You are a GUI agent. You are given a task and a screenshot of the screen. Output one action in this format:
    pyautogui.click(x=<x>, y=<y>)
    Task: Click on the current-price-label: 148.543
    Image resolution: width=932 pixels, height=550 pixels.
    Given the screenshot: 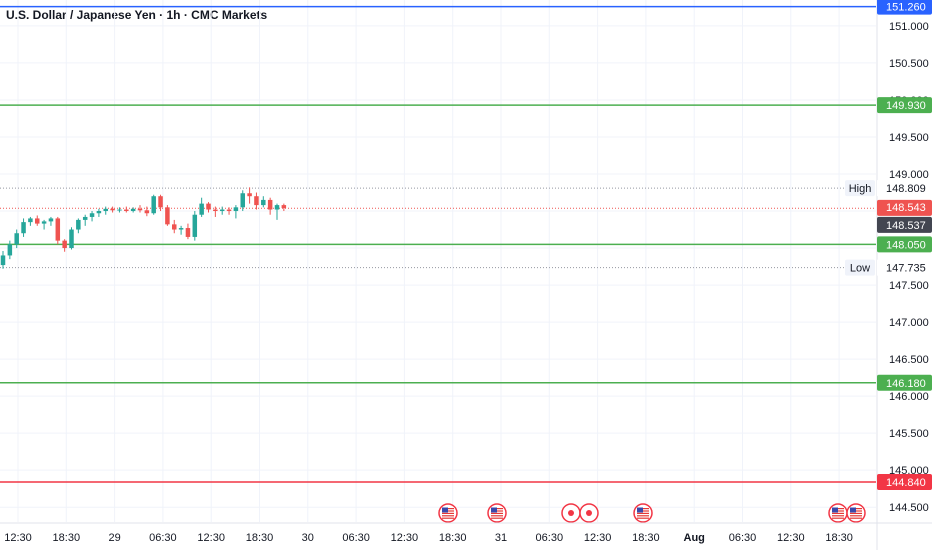 What is the action you would take?
    pyautogui.click(x=906, y=208)
    